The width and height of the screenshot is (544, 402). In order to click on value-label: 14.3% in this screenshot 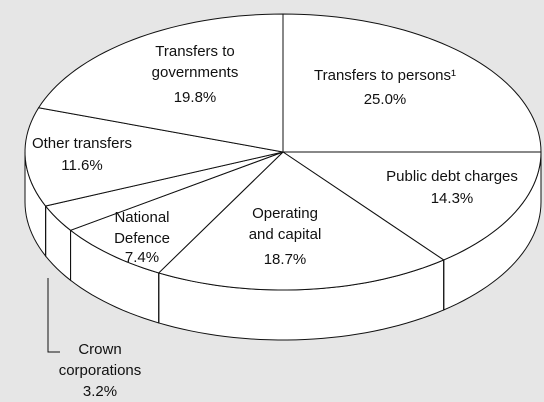, I will do `click(452, 198)`.